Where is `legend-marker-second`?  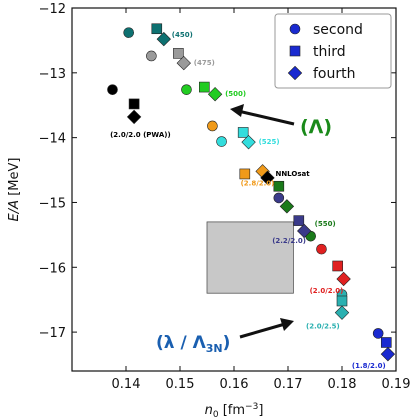 legend-marker-second is located at coordinates (295, 29).